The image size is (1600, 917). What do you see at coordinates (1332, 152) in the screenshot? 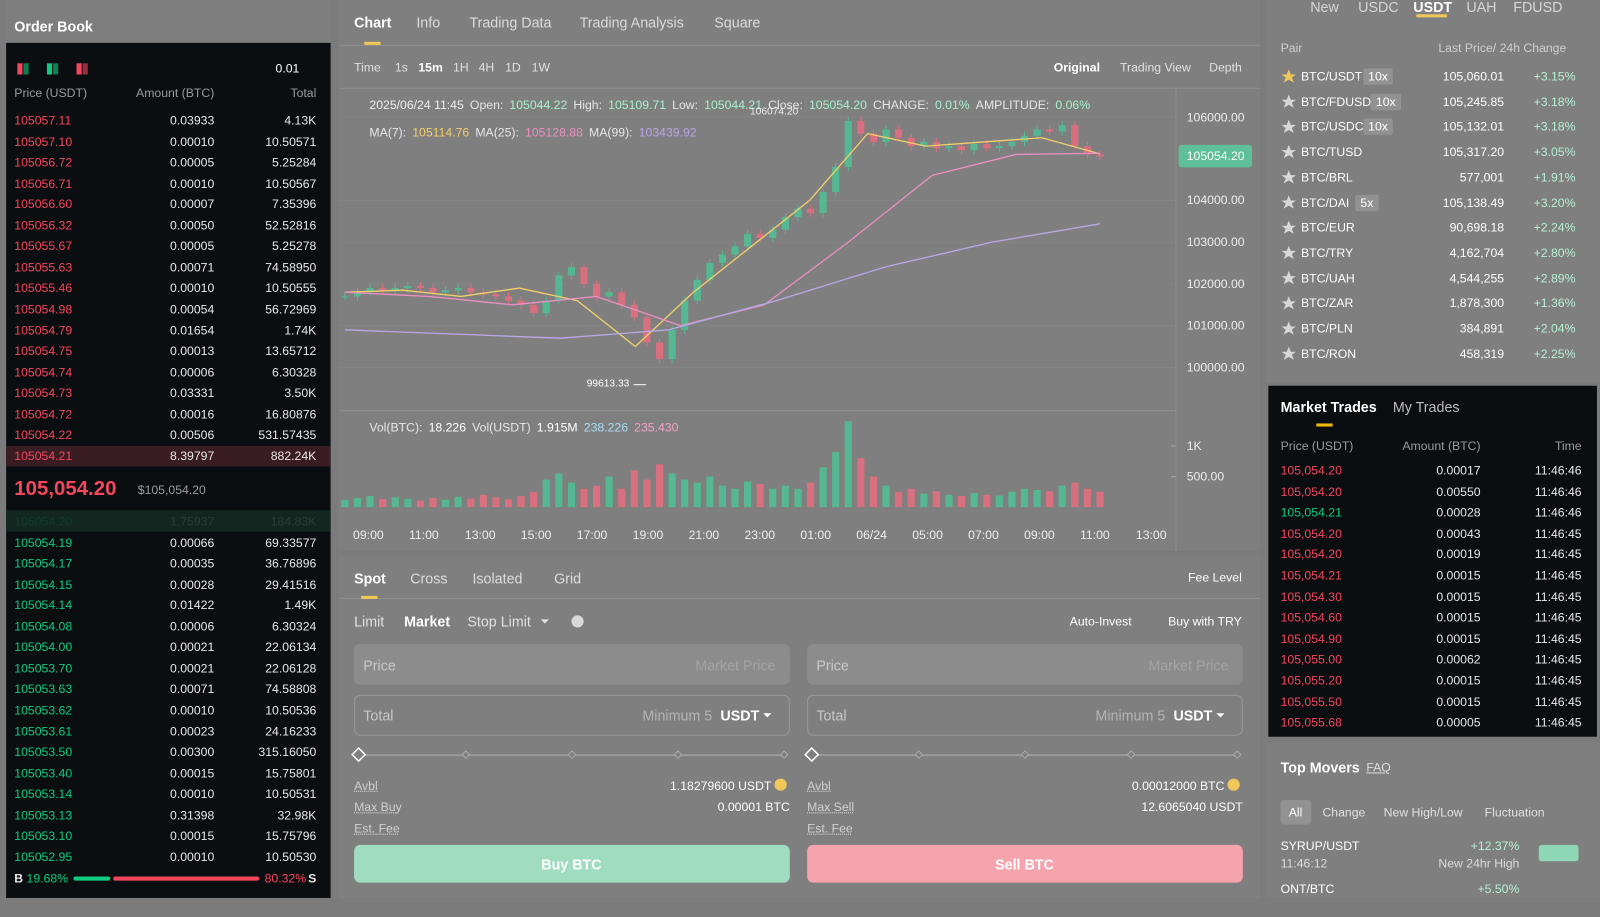
I see `pair-name: BTC/TUSD` at bounding box center [1332, 152].